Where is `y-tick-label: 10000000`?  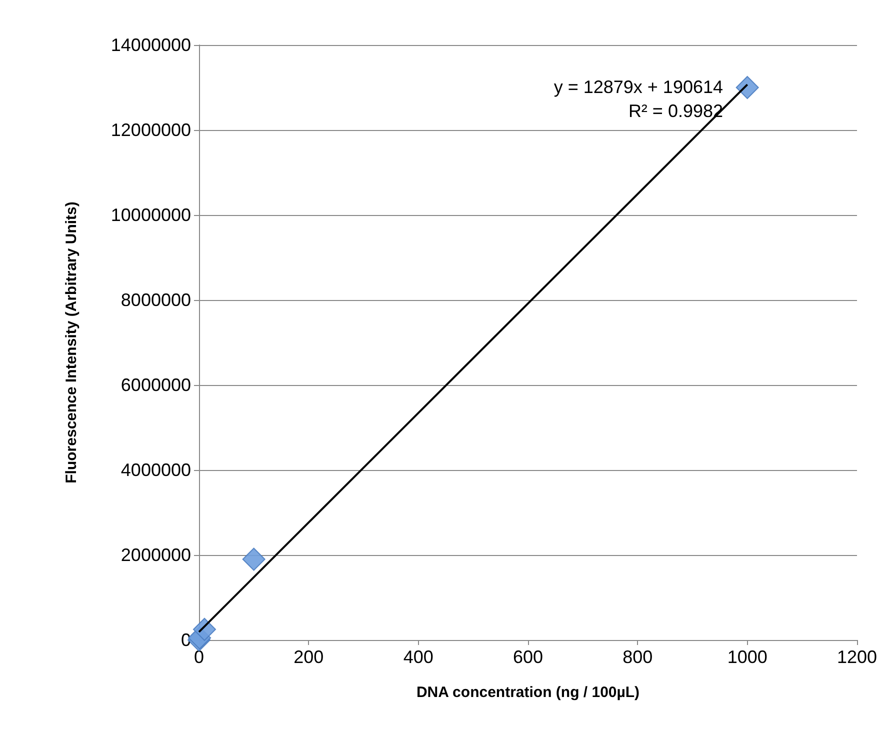 y-tick-label: 10000000 is located at coordinates (150, 215).